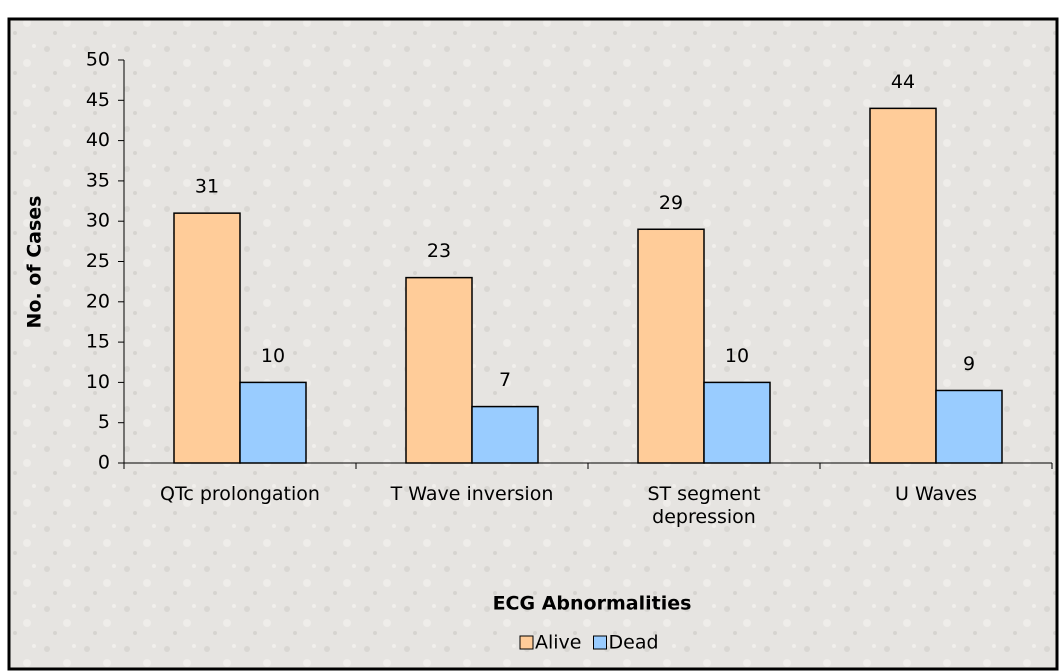 The width and height of the screenshot is (1059, 671). Describe the element at coordinates (505, 380) in the screenshot. I see `value-label: 7` at that location.